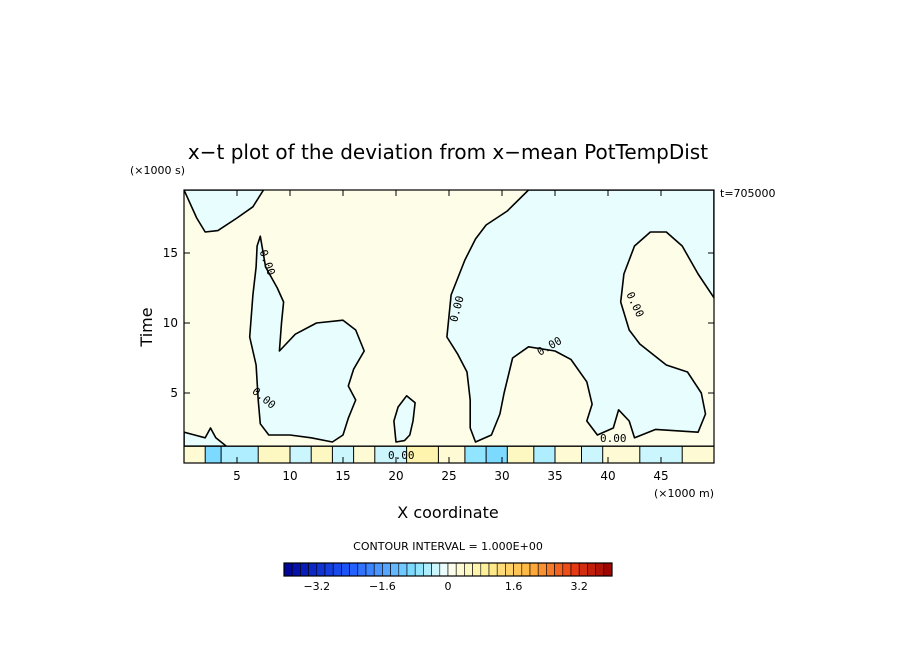 The width and height of the screenshot is (904, 654). What do you see at coordinates (438, 323) in the screenshot?
I see `y-axis-ticks: 5 10 15` at bounding box center [438, 323].